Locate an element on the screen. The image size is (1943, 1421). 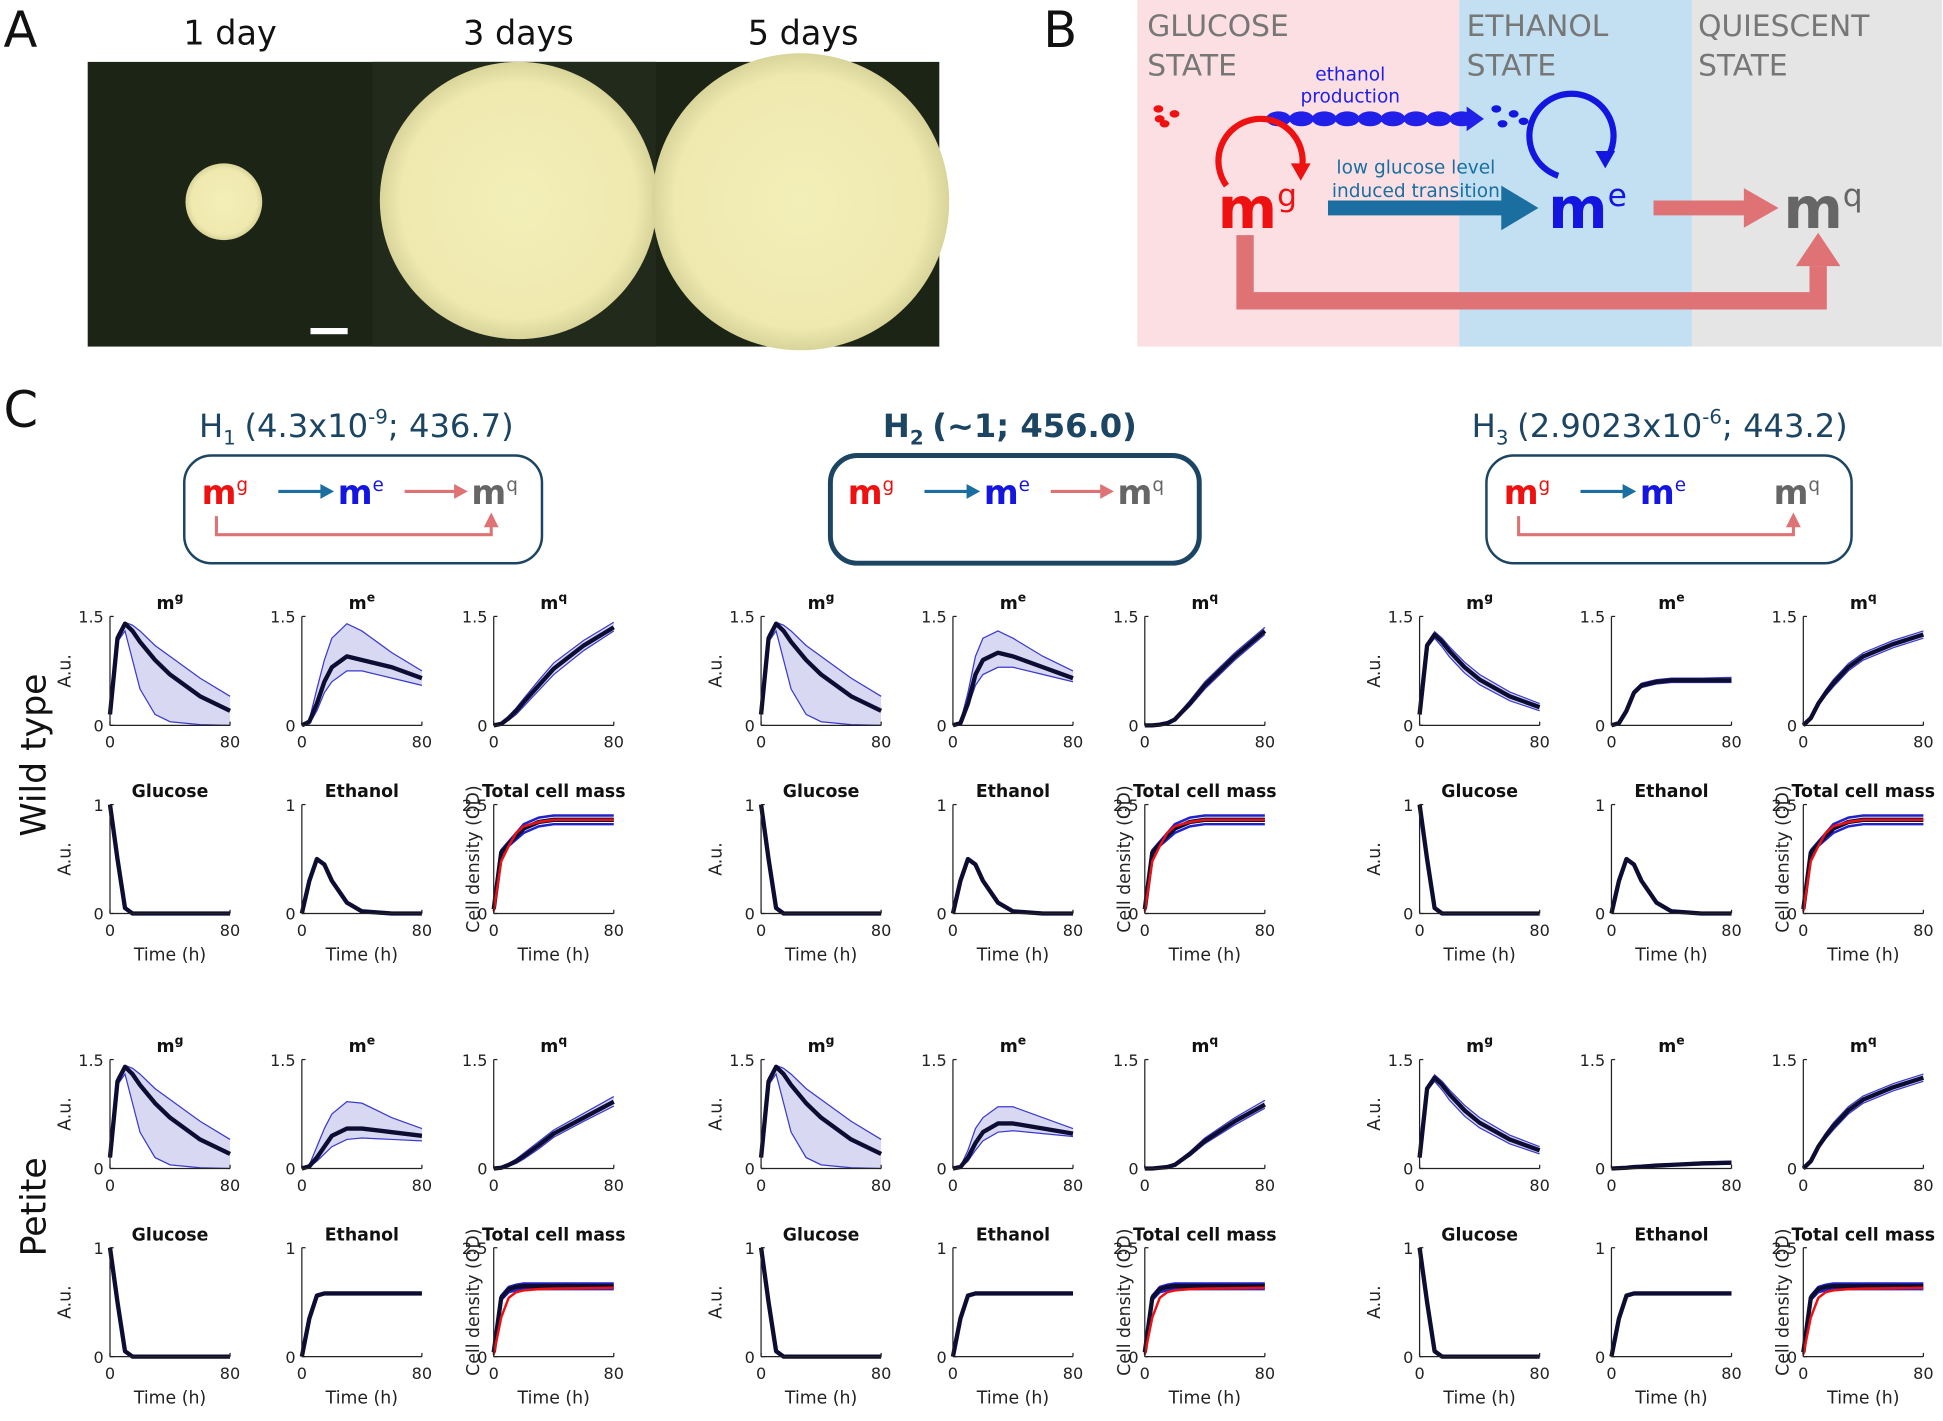
chart-title: mq is located at coordinates (1204, 1045).